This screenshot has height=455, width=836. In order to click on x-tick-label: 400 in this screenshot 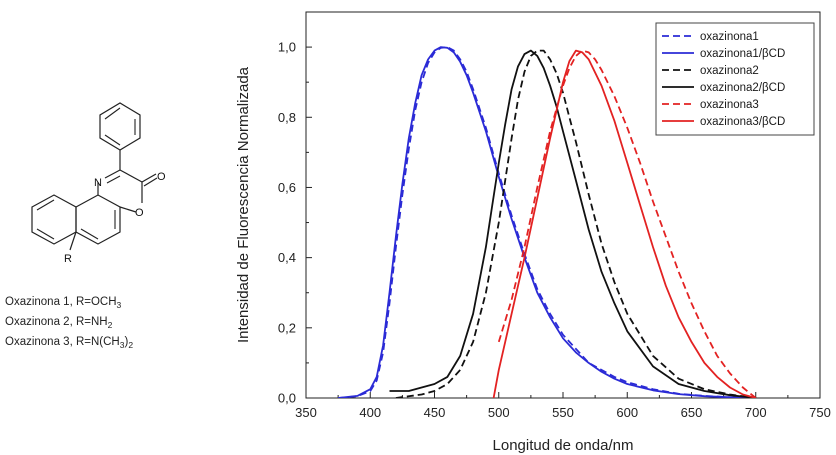, I will do `click(370, 412)`.